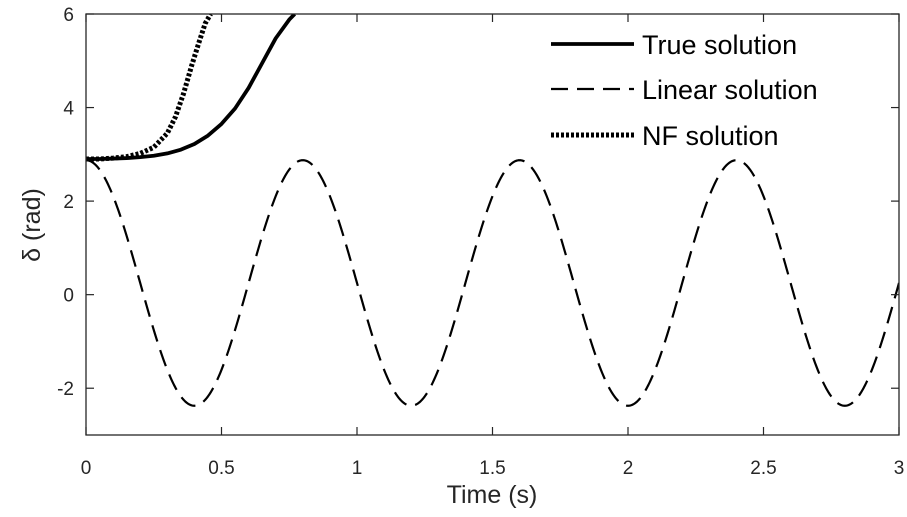 The image size is (907, 517). I want to click on y-tick-label: 0, so click(68, 296).